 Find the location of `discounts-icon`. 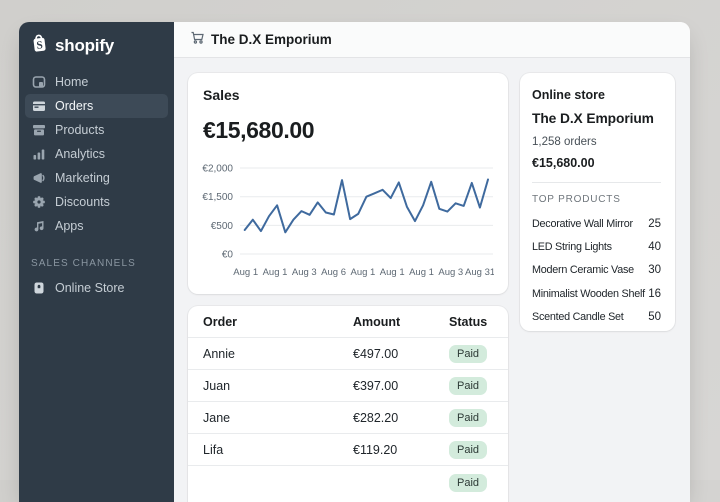

discounts-icon is located at coordinates (38, 202).